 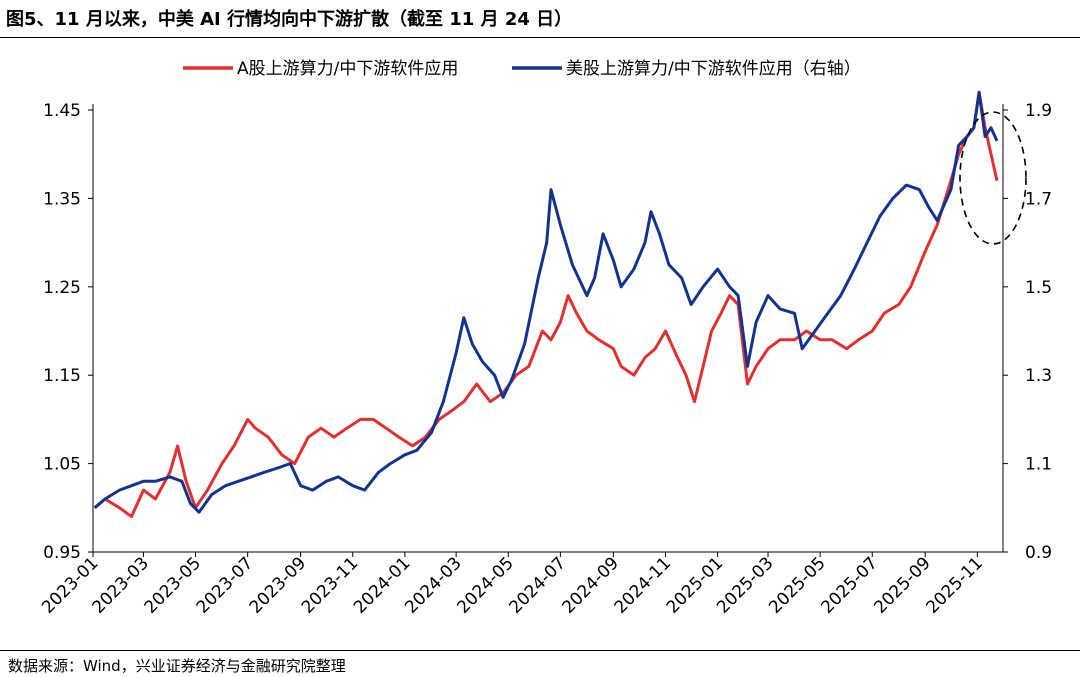 What do you see at coordinates (1038, 376) in the screenshot?
I see `right-tick-label: 1.3` at bounding box center [1038, 376].